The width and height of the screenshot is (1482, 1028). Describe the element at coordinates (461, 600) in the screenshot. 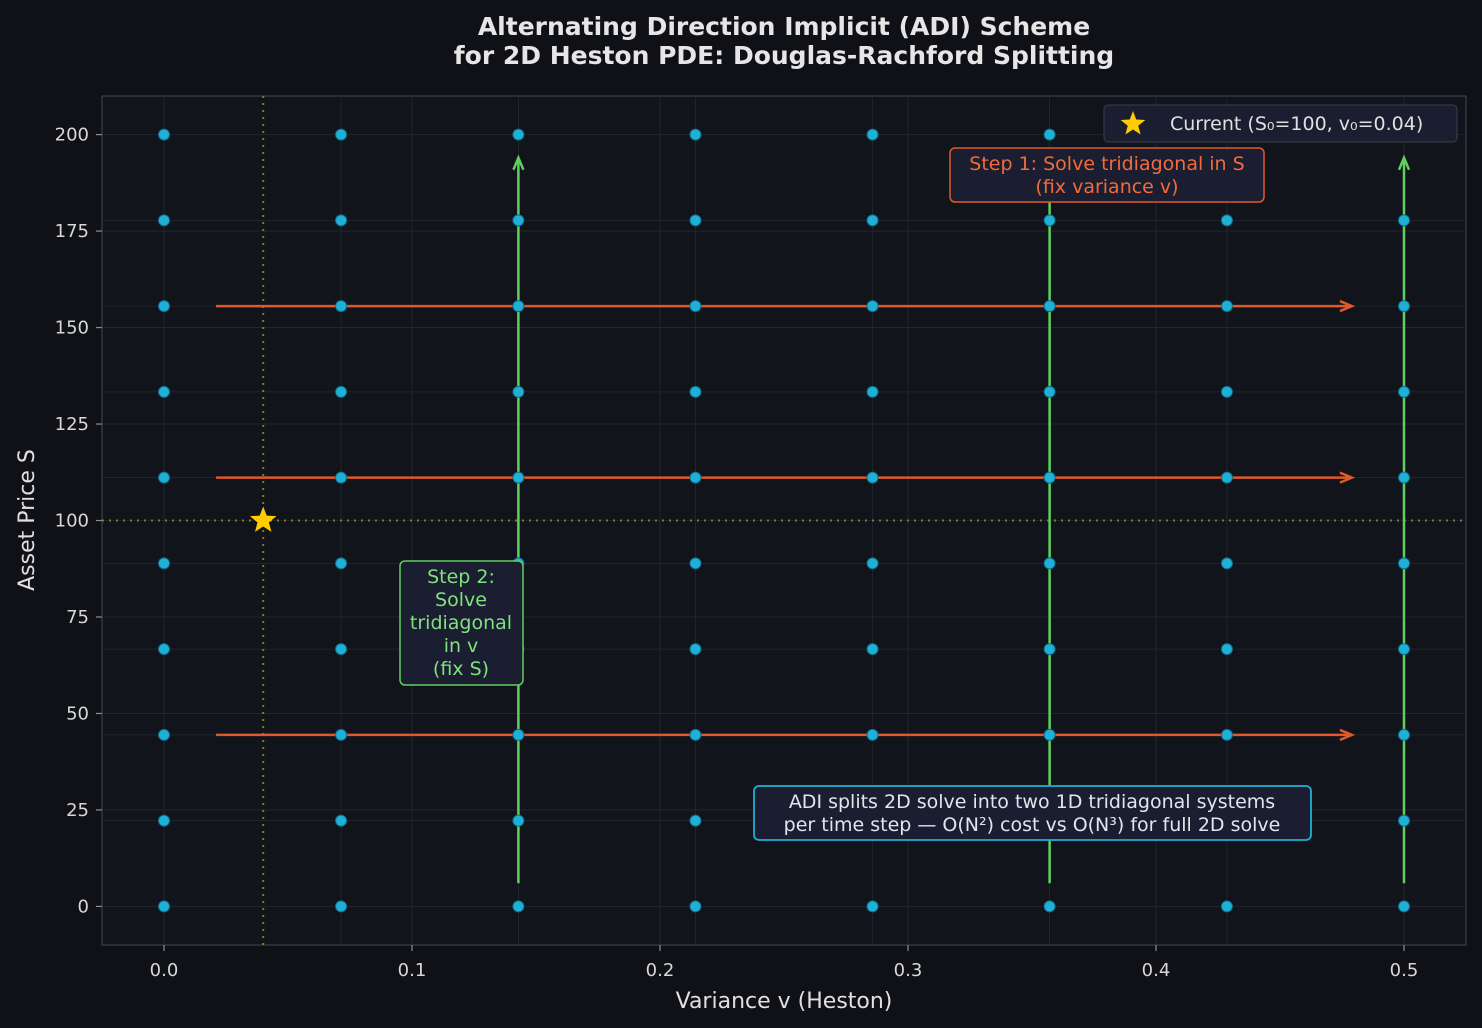

I see `step2-line-2: Solve` at that location.